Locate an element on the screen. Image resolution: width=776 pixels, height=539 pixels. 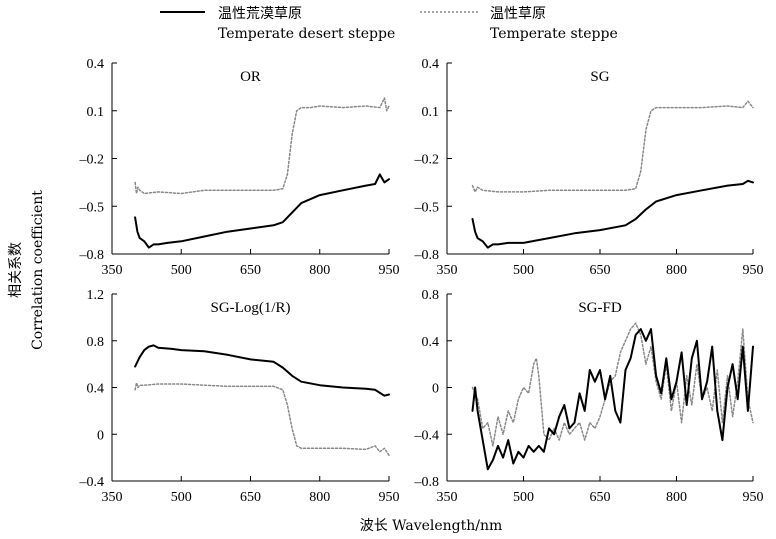
x-axis-label: 波长 Wavelength/nm is located at coordinates (431, 526).